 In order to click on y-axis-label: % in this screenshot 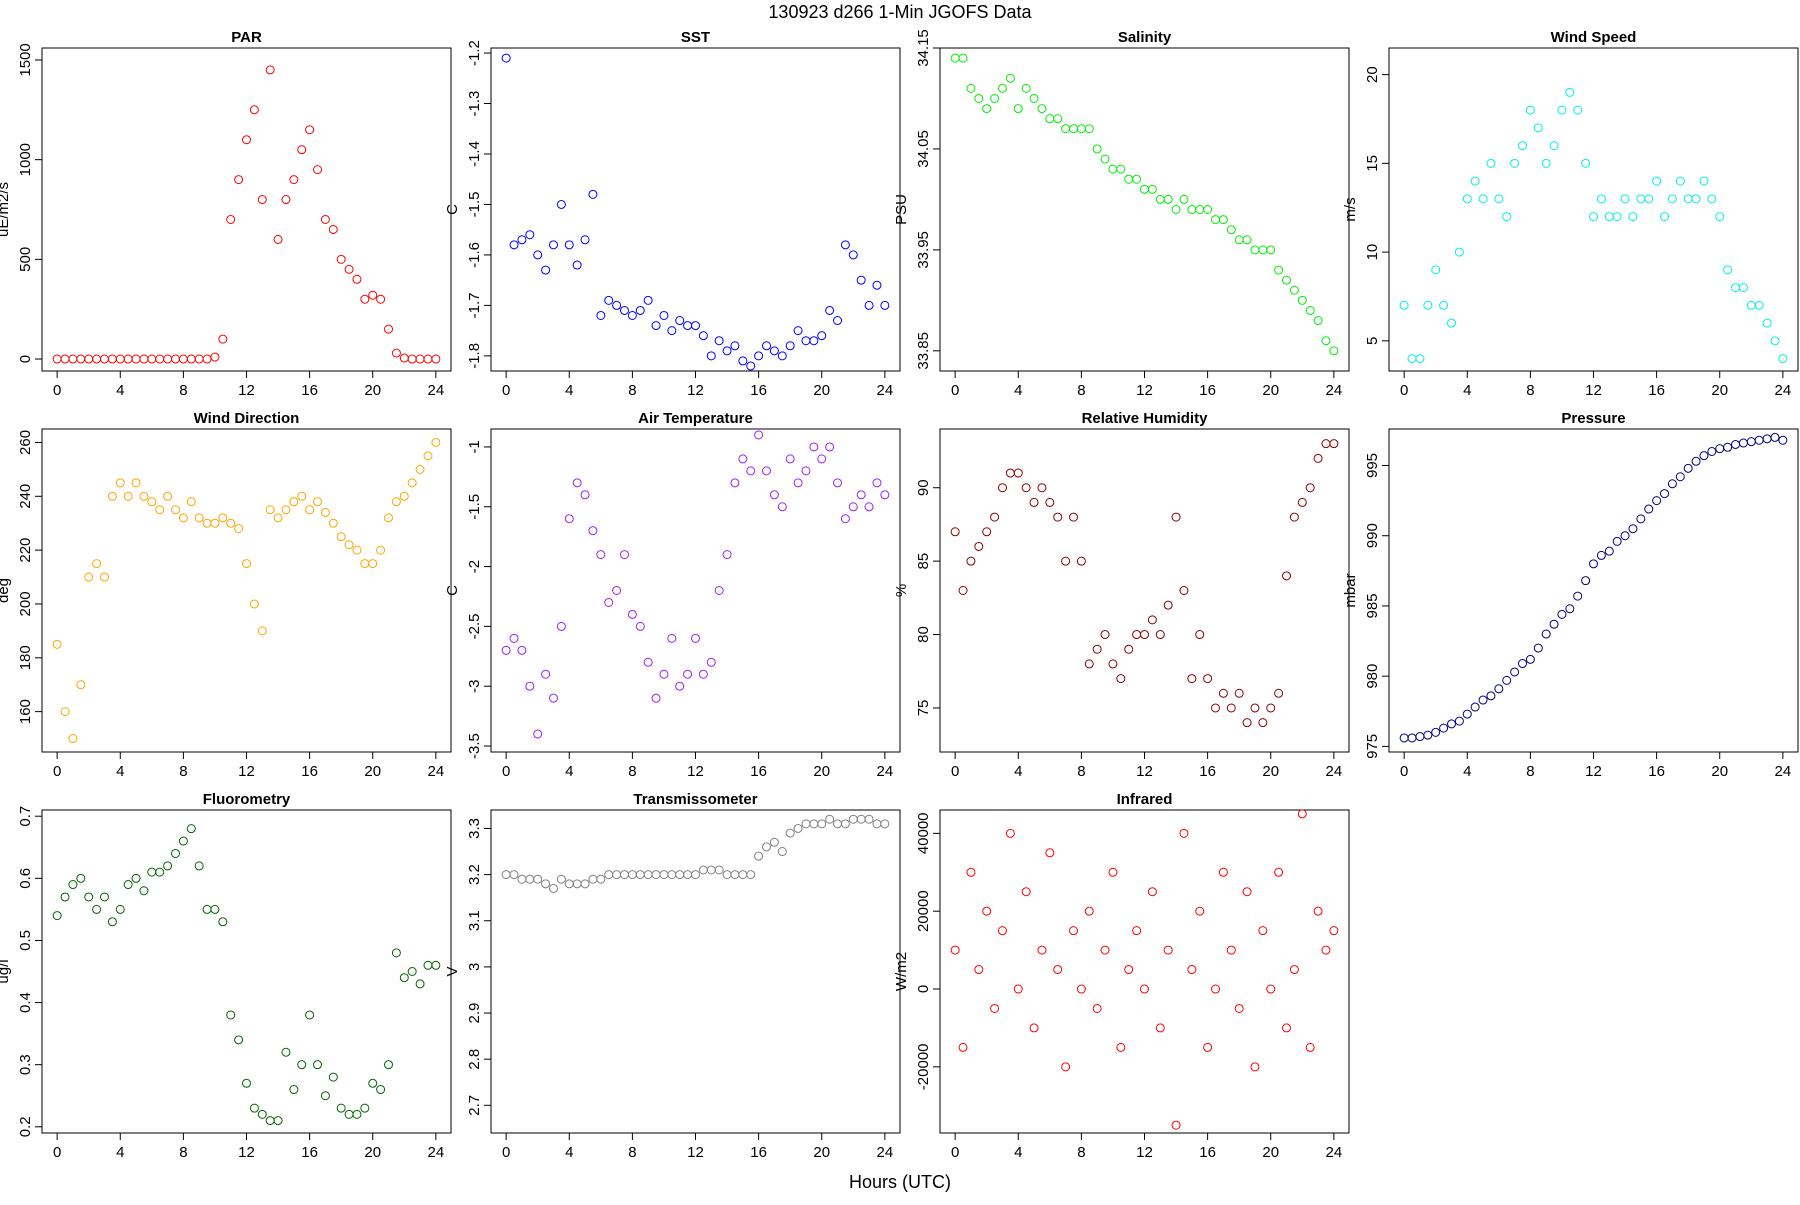, I will do `click(901, 590)`.